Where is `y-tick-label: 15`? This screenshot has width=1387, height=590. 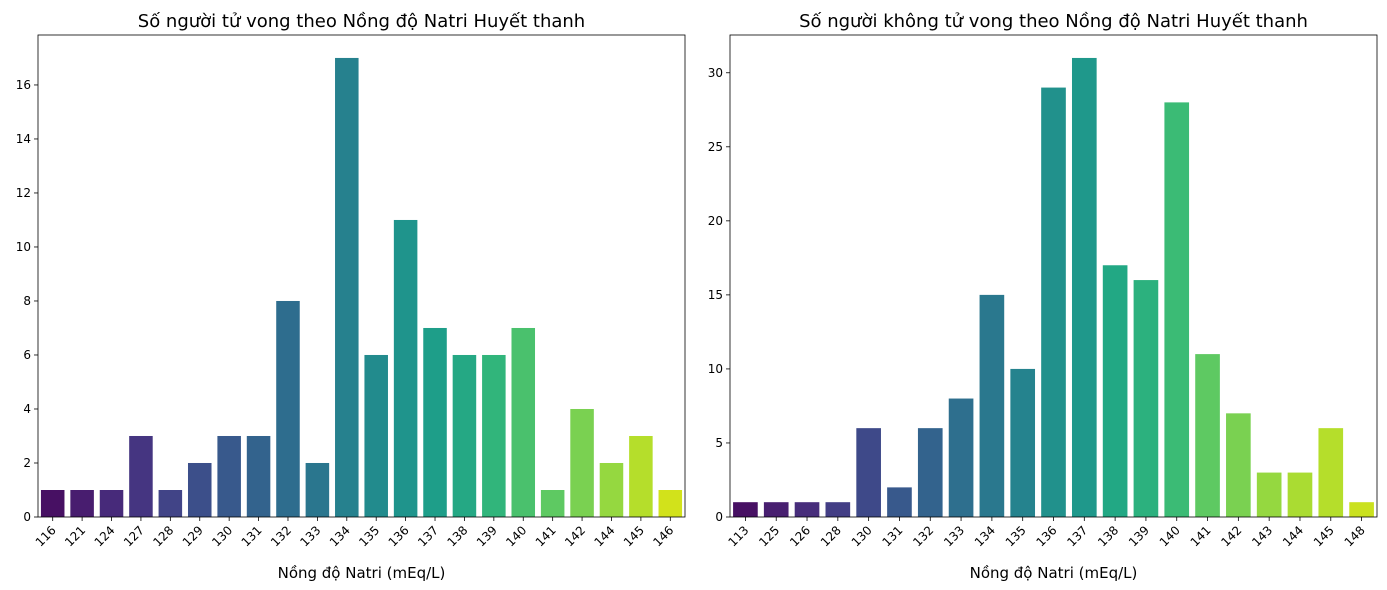 y-tick-label: 15 is located at coordinates (715, 295).